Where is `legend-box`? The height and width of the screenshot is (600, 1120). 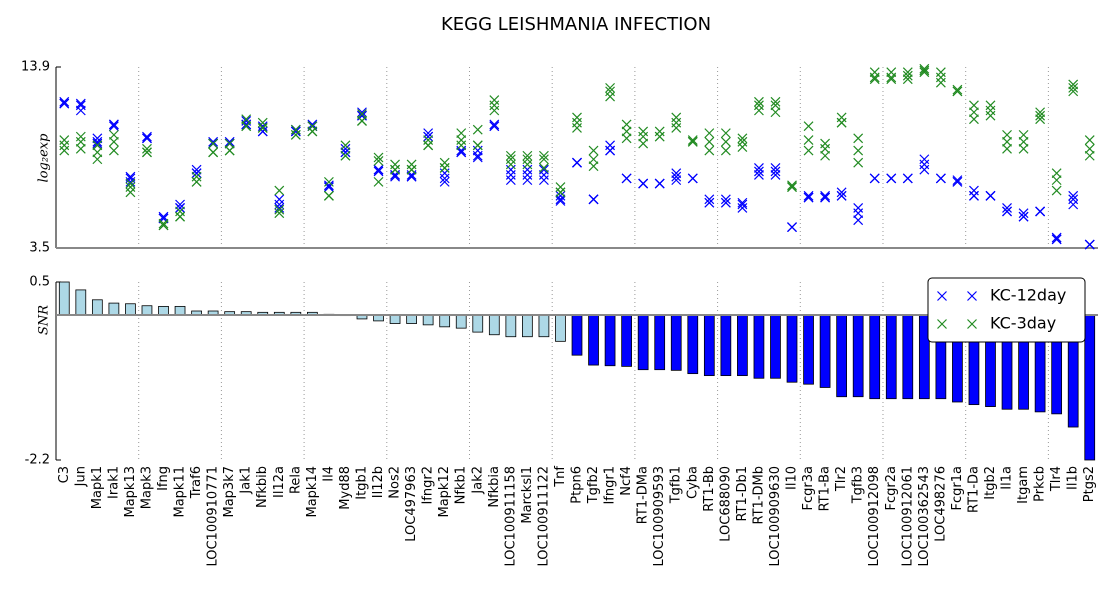 legend-box is located at coordinates (1006, 310).